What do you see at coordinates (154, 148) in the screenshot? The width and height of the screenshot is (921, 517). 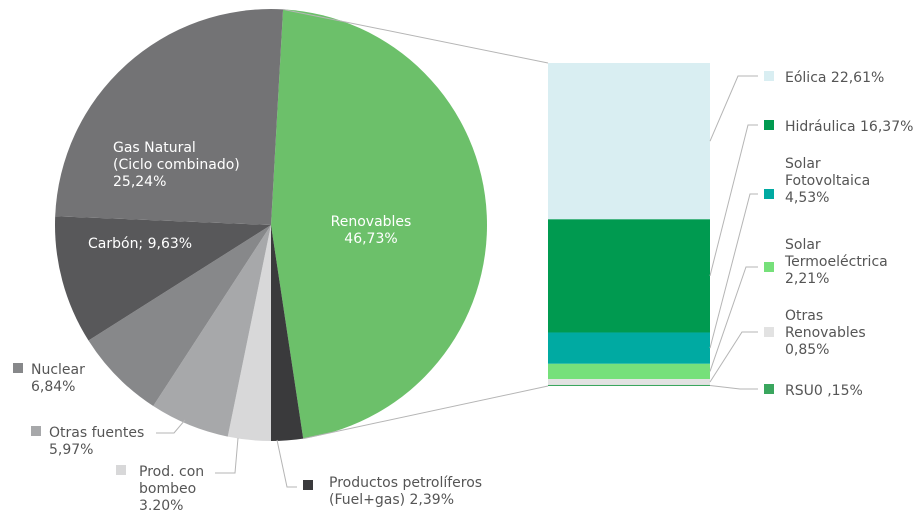 I see `label-gas-natural-line: Gas Natural` at bounding box center [154, 148].